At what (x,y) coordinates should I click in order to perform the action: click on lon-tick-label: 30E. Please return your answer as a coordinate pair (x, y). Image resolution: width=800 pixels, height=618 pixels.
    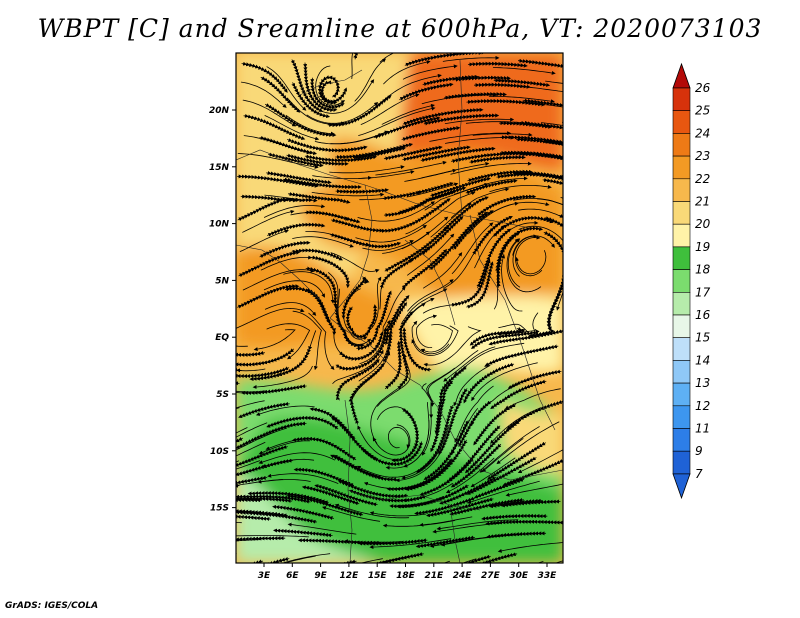
    Looking at the image, I should click on (519, 576).